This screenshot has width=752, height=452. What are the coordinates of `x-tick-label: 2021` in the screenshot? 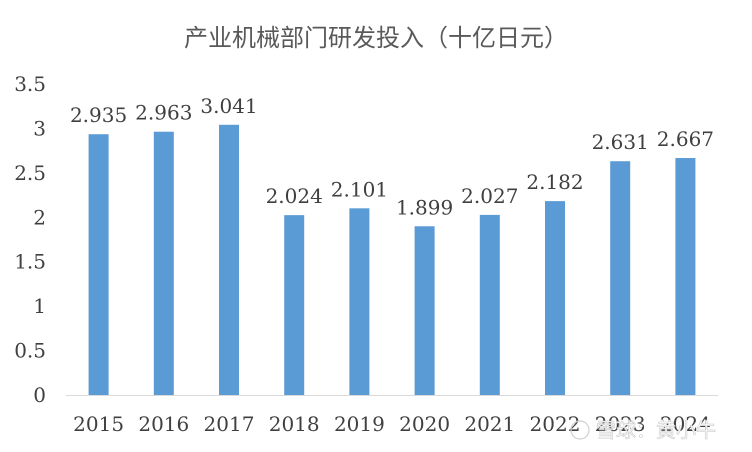 It's located at (489, 424).